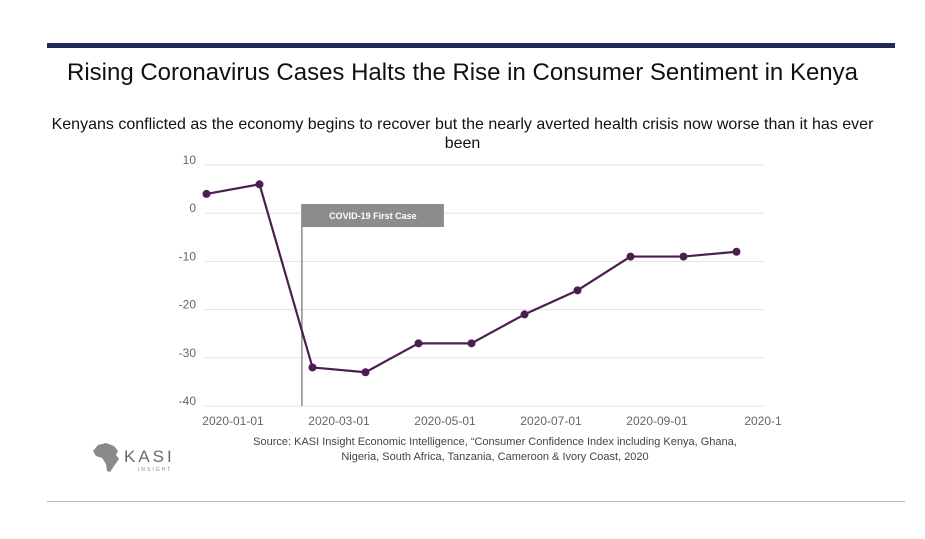 This screenshot has height=539, width=925. I want to click on annotation-box, so click(372, 215).